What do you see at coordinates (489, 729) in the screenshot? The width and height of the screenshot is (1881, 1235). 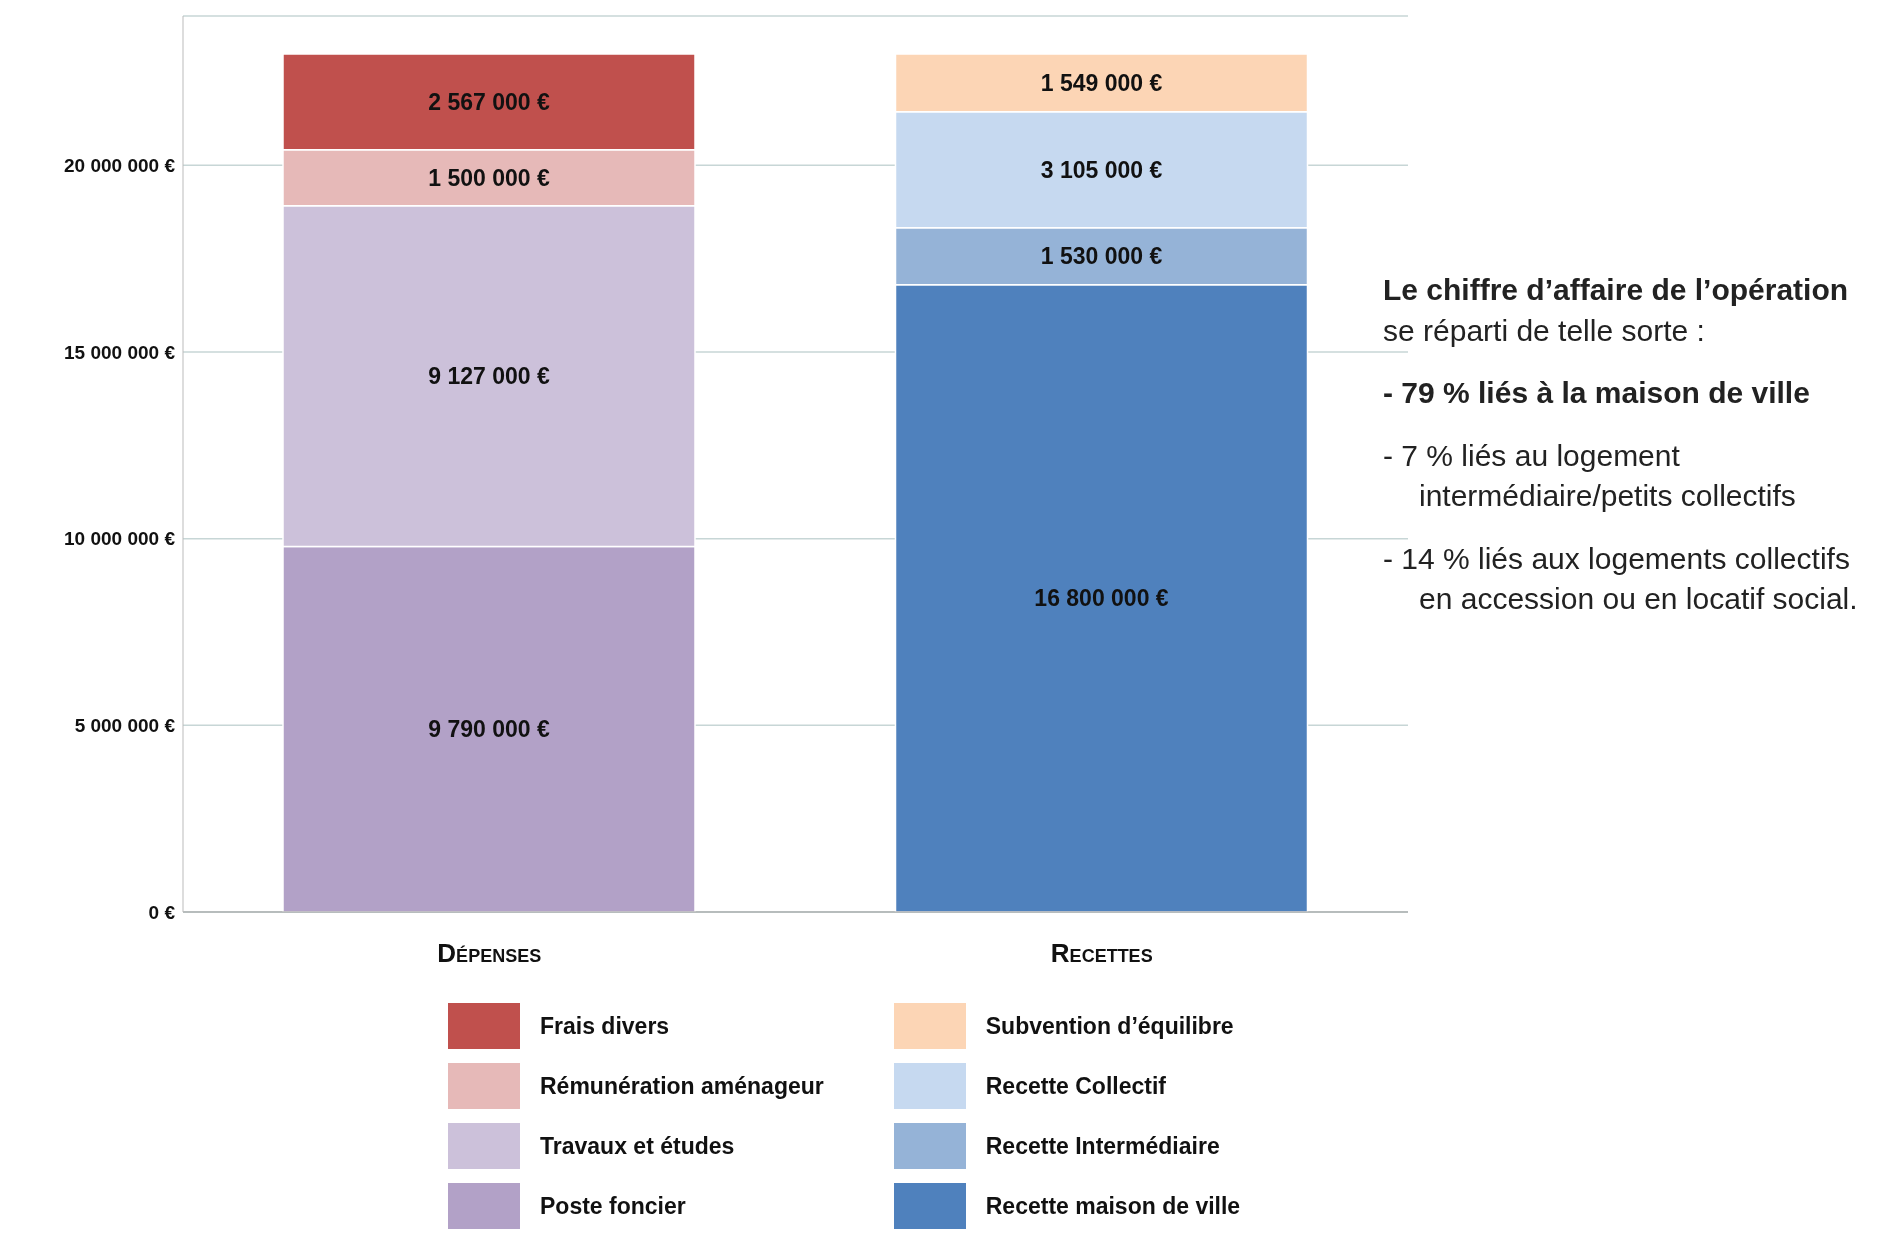 I see `data-label: 9 790 000 €` at bounding box center [489, 729].